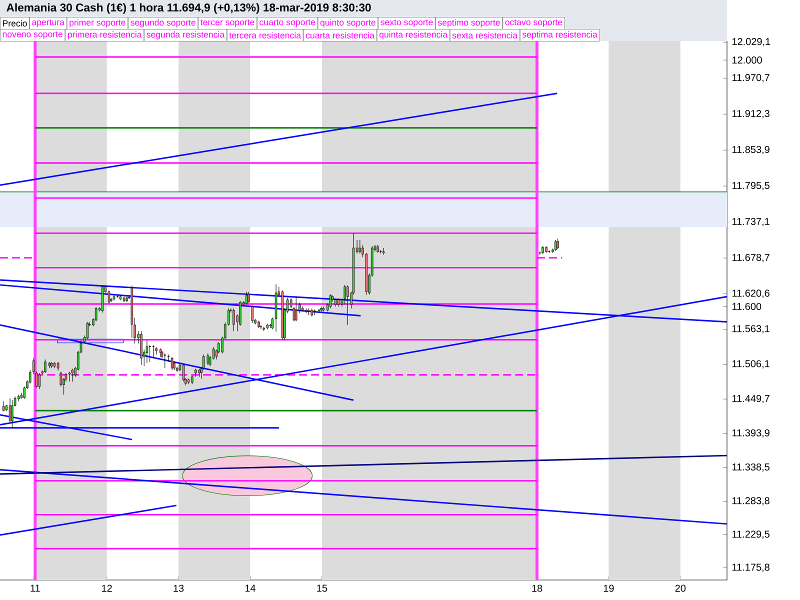  I want to click on y-tick-label: 11.393,9, so click(751, 433).